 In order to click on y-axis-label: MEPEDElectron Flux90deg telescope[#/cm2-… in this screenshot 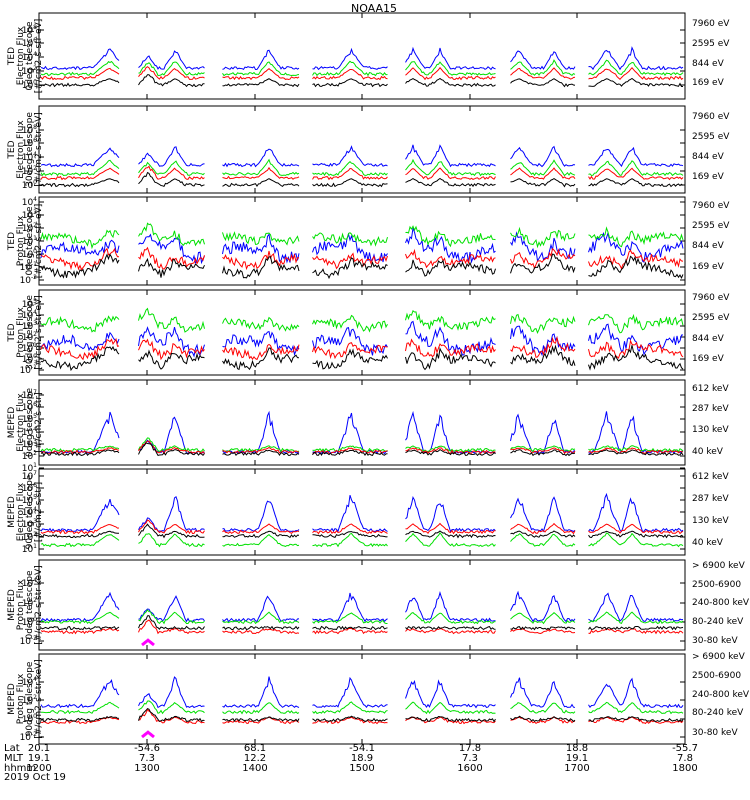, I will do `click(25, 511)`.